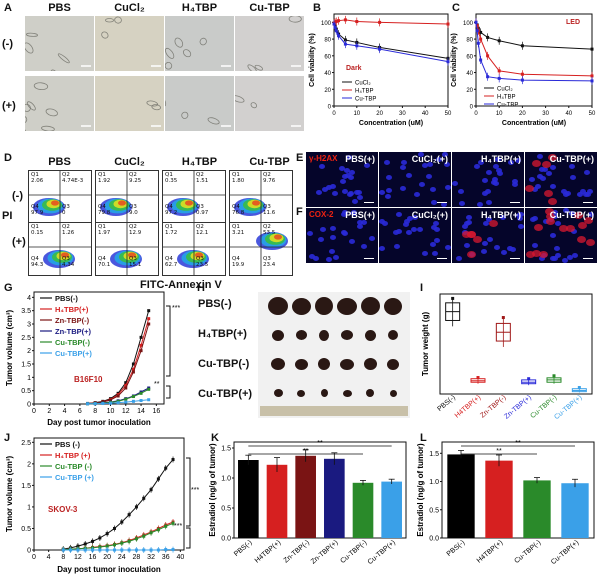 This screenshot has height=584, width=600. Describe the element at coordinates (171, 210) in the screenshot. I see `quadrant-value: Q4 97.2` at that location.